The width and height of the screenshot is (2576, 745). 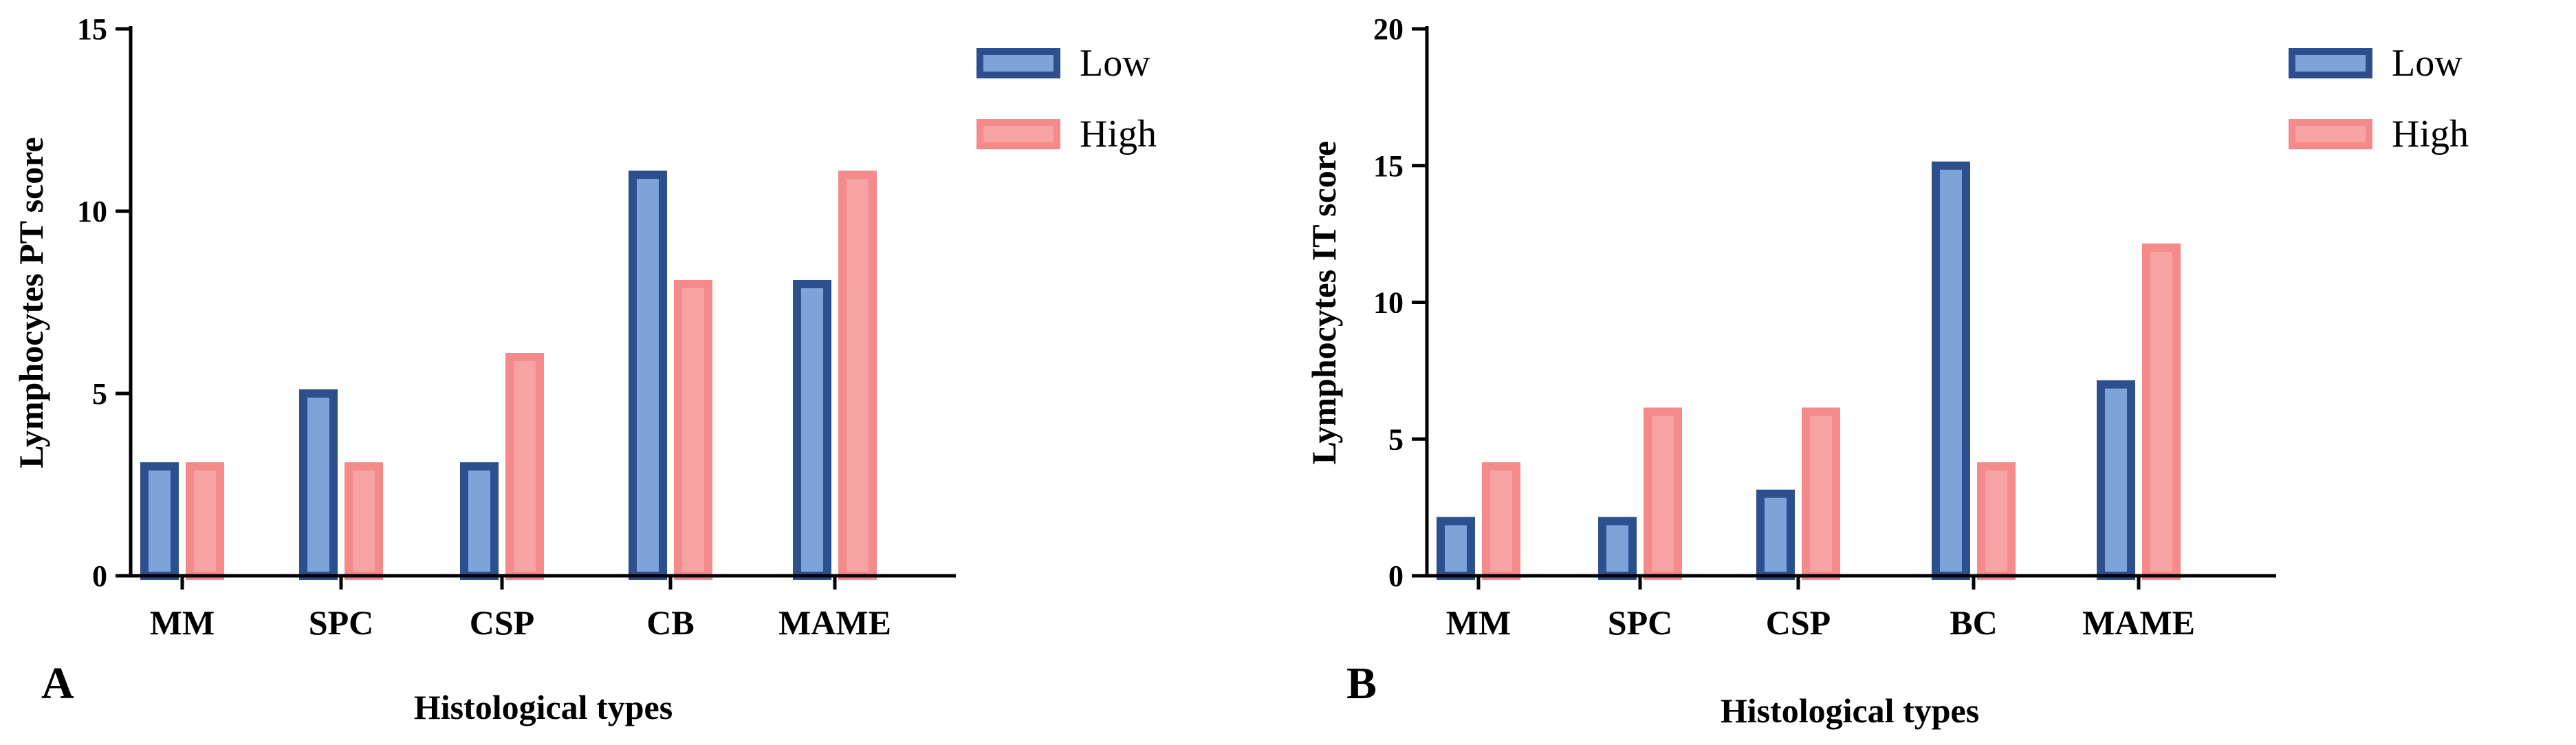 I want to click on bar-high-cb, so click(x=693, y=430).